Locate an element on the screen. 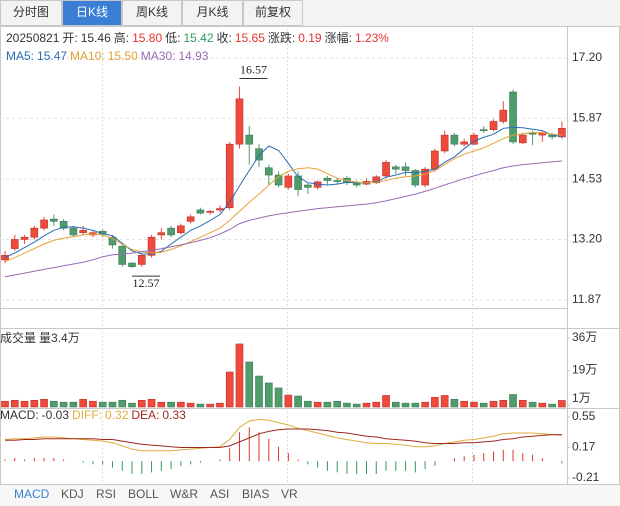 Image resolution: width=620 pixels, height=506 pixels. ma-value: 14.93 is located at coordinates (193, 56).